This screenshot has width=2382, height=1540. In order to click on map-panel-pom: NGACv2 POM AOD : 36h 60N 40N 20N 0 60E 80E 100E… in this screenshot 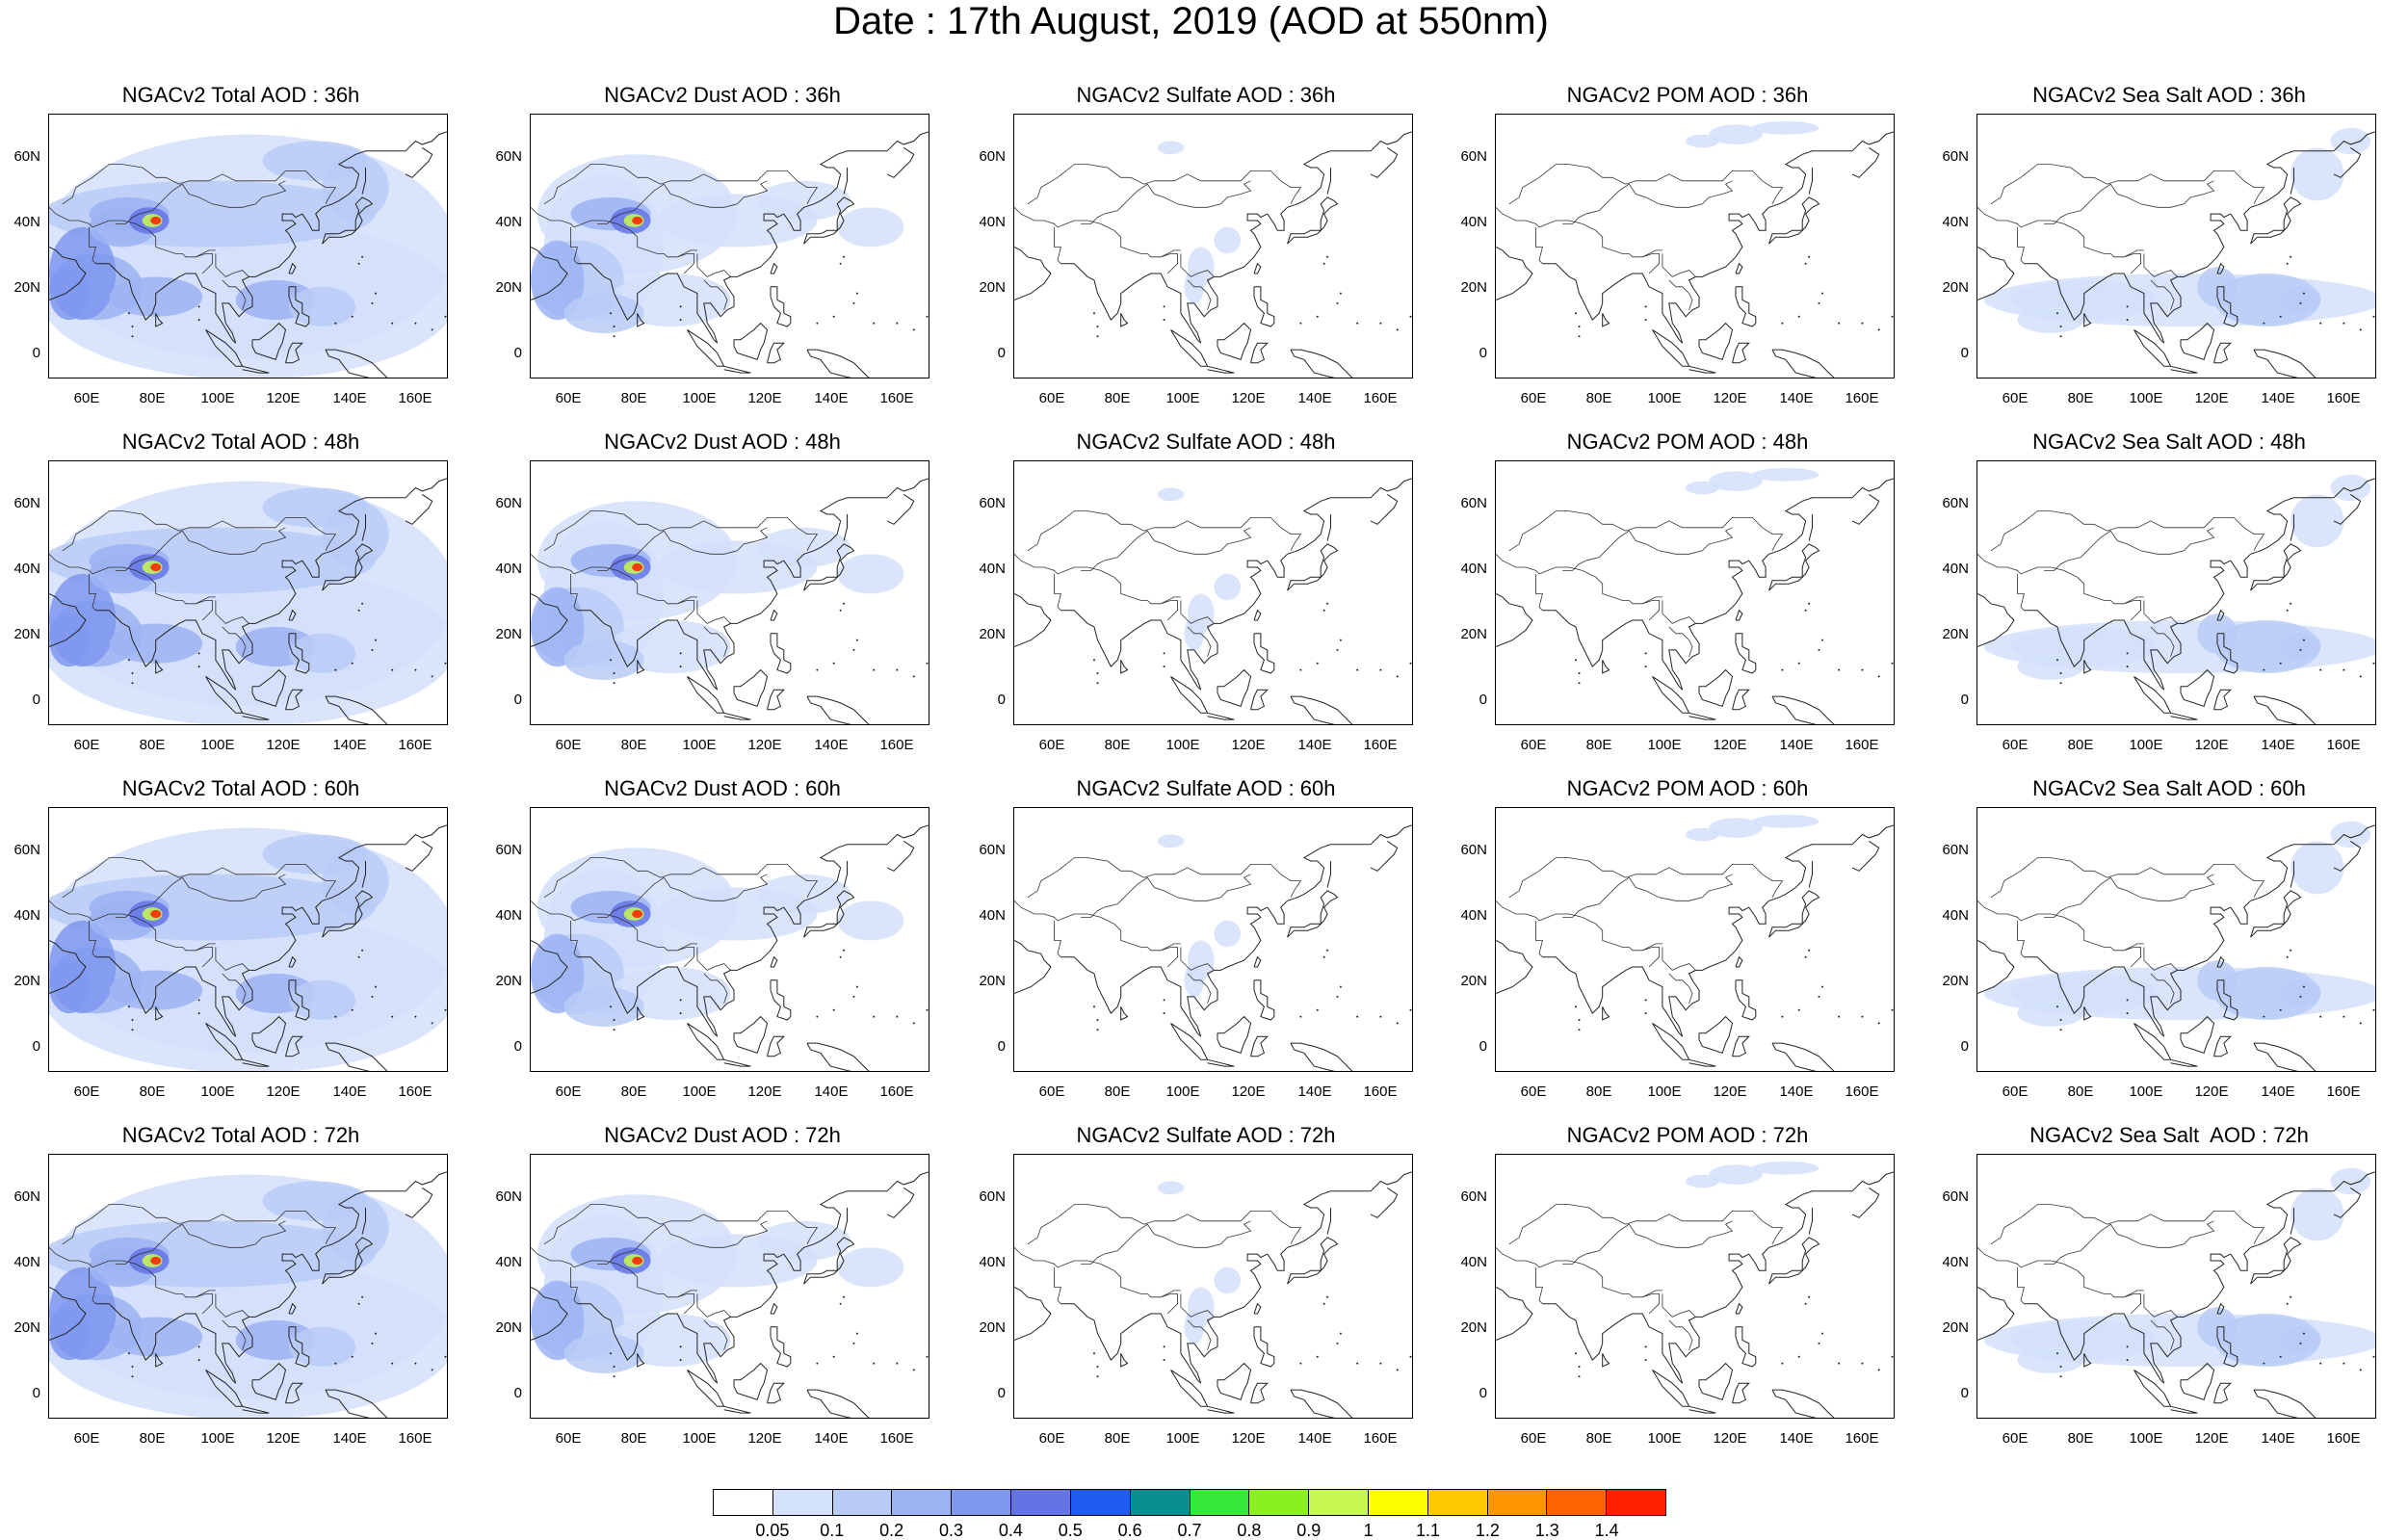, I will do `click(1687, 258)`.